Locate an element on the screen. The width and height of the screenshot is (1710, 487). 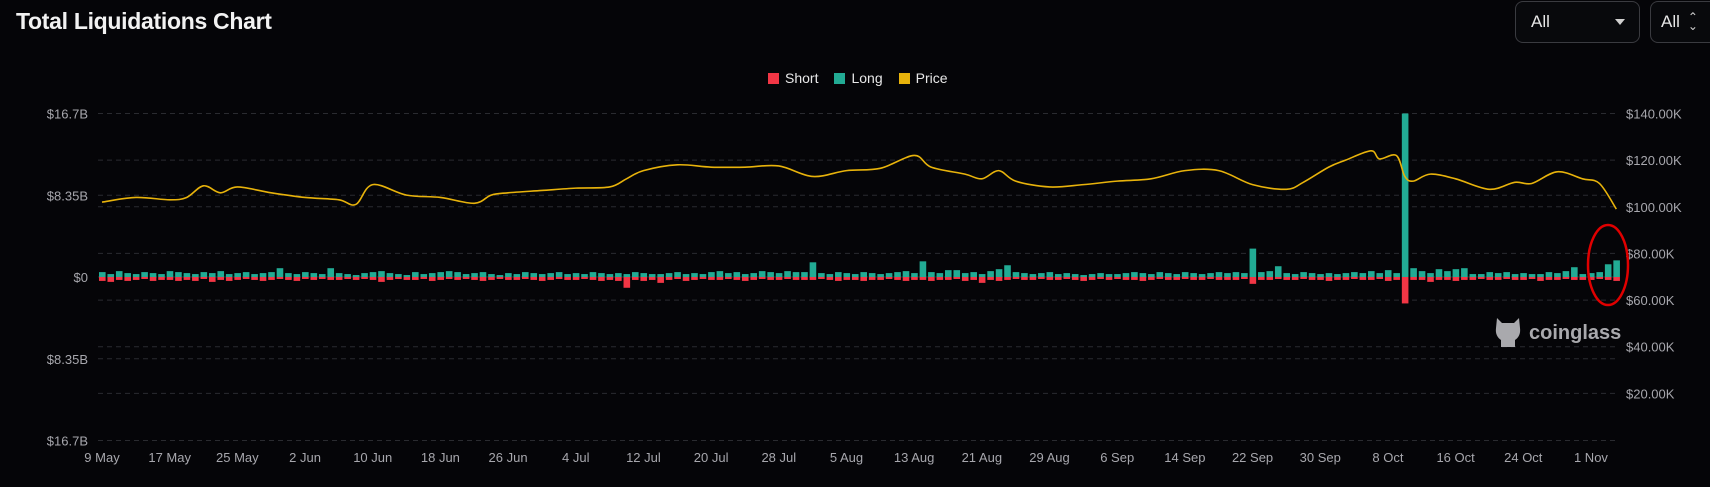
x-tick-label: 20 Jul is located at coordinates (711, 457).